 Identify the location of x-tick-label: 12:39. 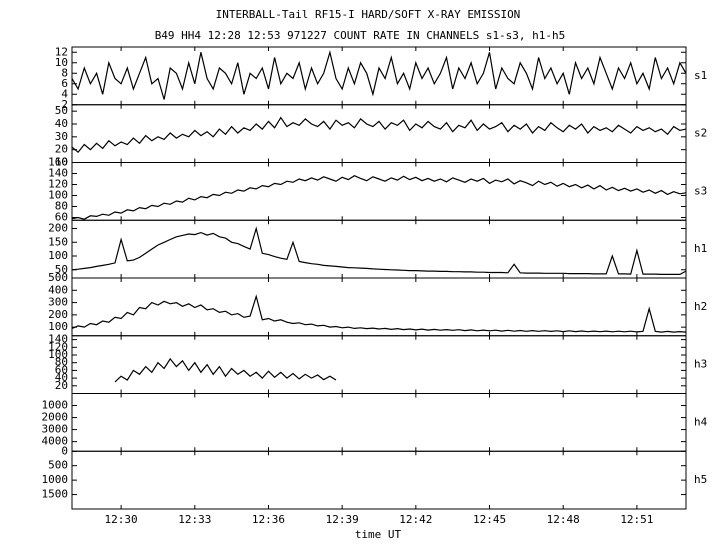
(342, 519).